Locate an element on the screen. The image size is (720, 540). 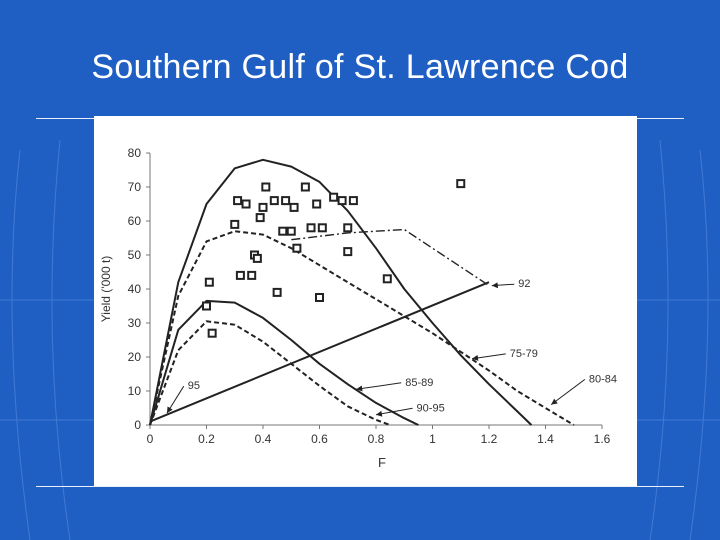
annotation-label: 85-89 is located at coordinates (419, 383).